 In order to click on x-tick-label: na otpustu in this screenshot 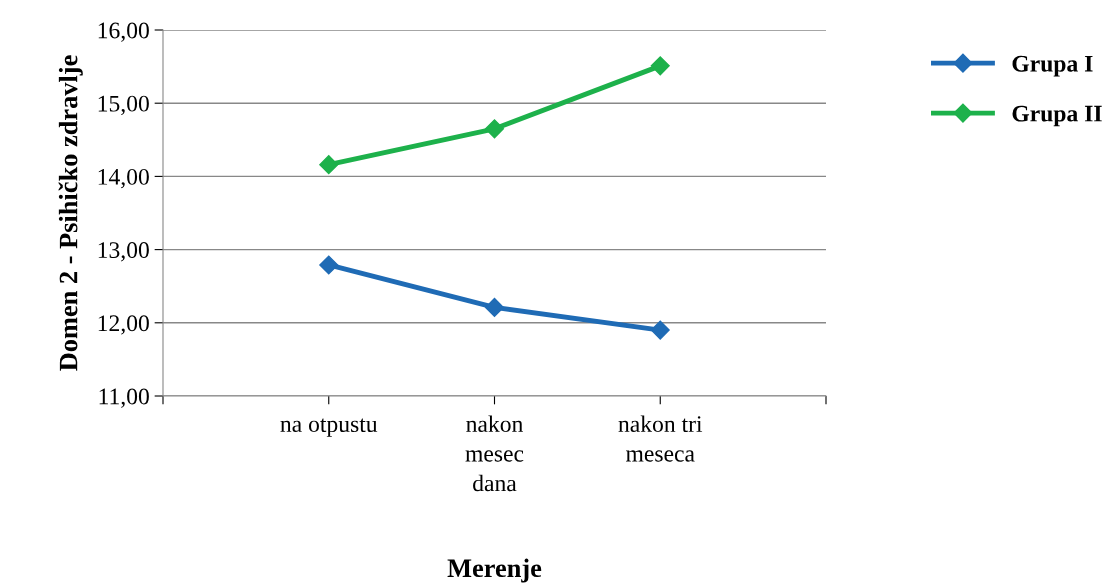, I will do `click(329, 427)`.